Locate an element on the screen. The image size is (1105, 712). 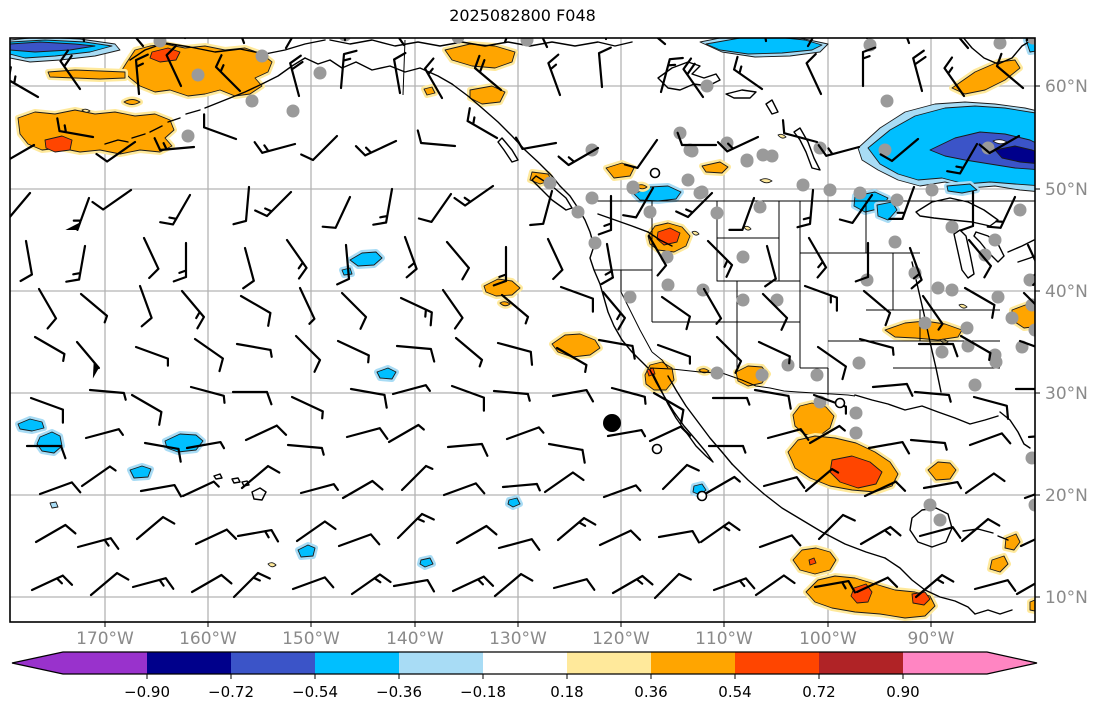
lat-label: 60°N is located at coordinates (1066, 87).